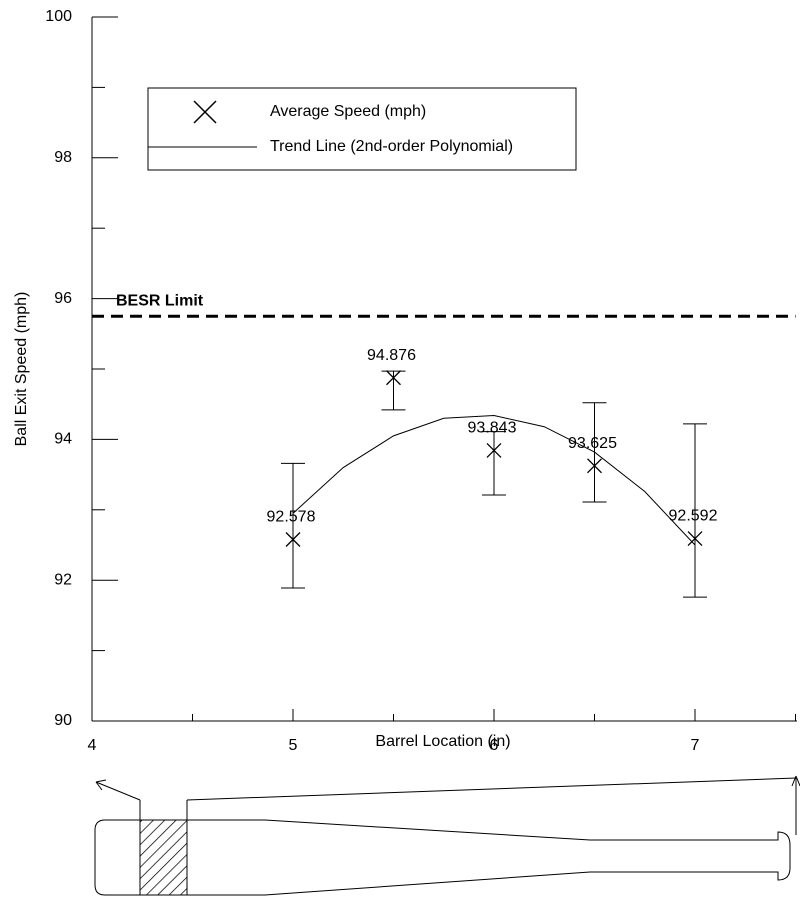  I want to click on y-tick-label: 98, so click(63, 157).